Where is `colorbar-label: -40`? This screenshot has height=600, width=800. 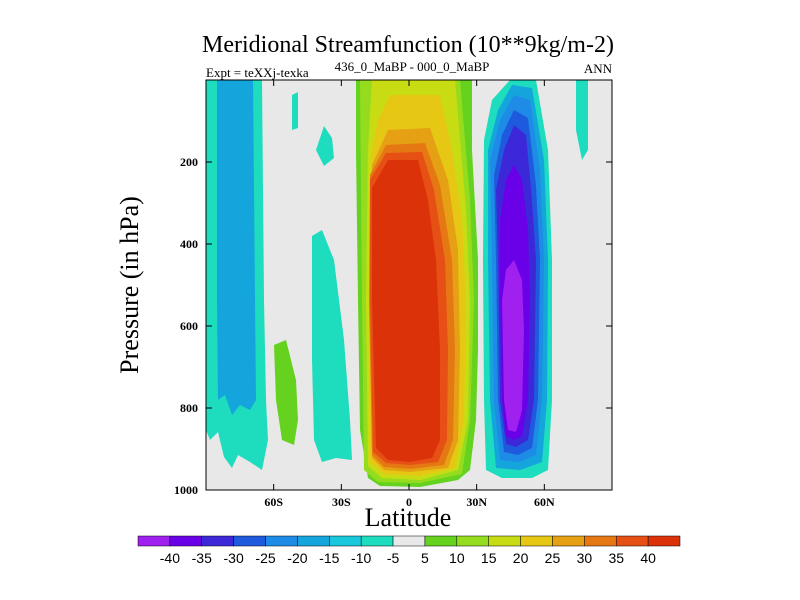 colorbar-label: -40 is located at coordinates (170, 558).